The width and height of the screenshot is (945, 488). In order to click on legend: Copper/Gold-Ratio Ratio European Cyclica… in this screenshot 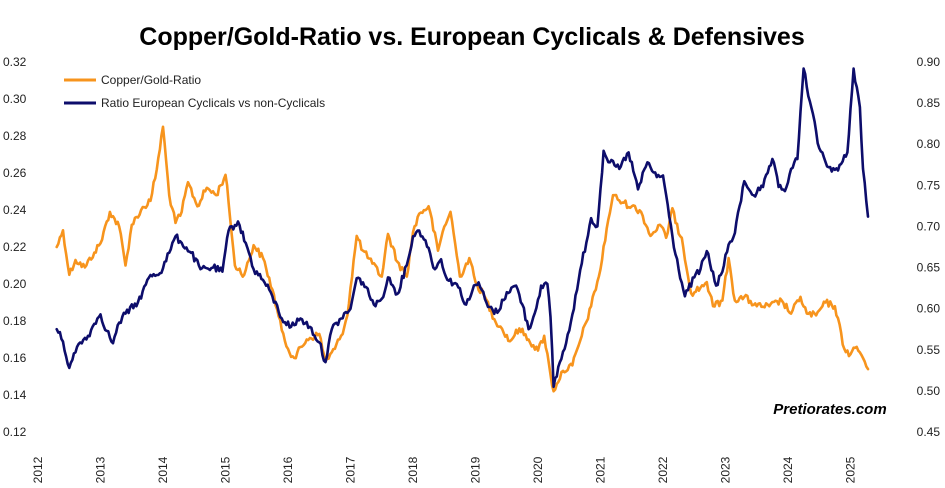, I will do `click(194, 91)`.